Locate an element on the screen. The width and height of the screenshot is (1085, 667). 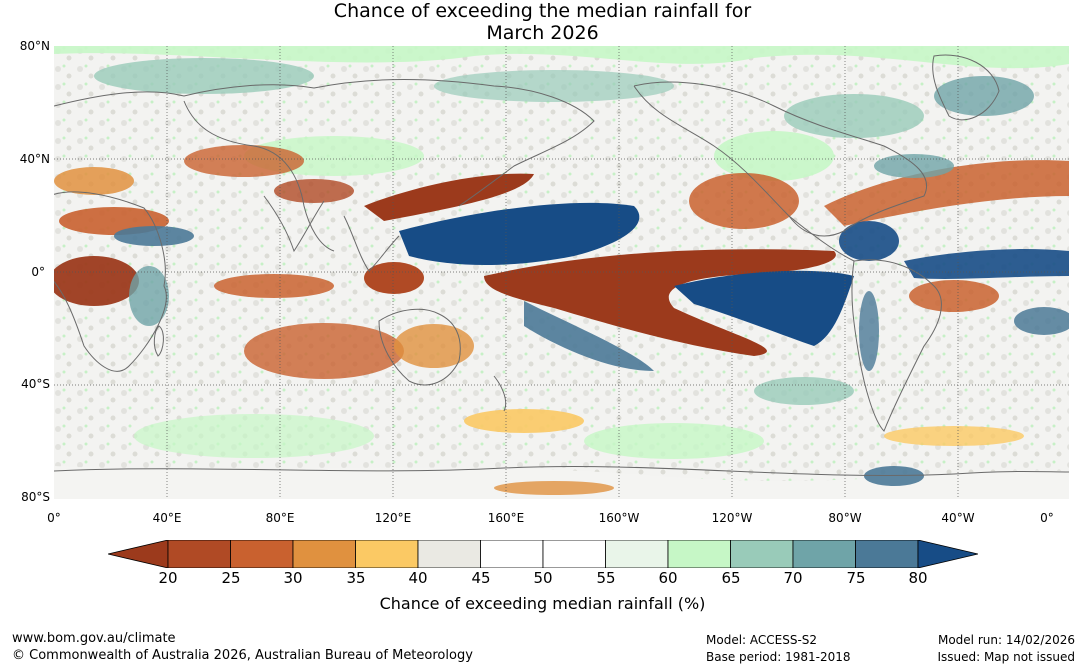
colorbar-cap-low is located at coordinates (138, 554).